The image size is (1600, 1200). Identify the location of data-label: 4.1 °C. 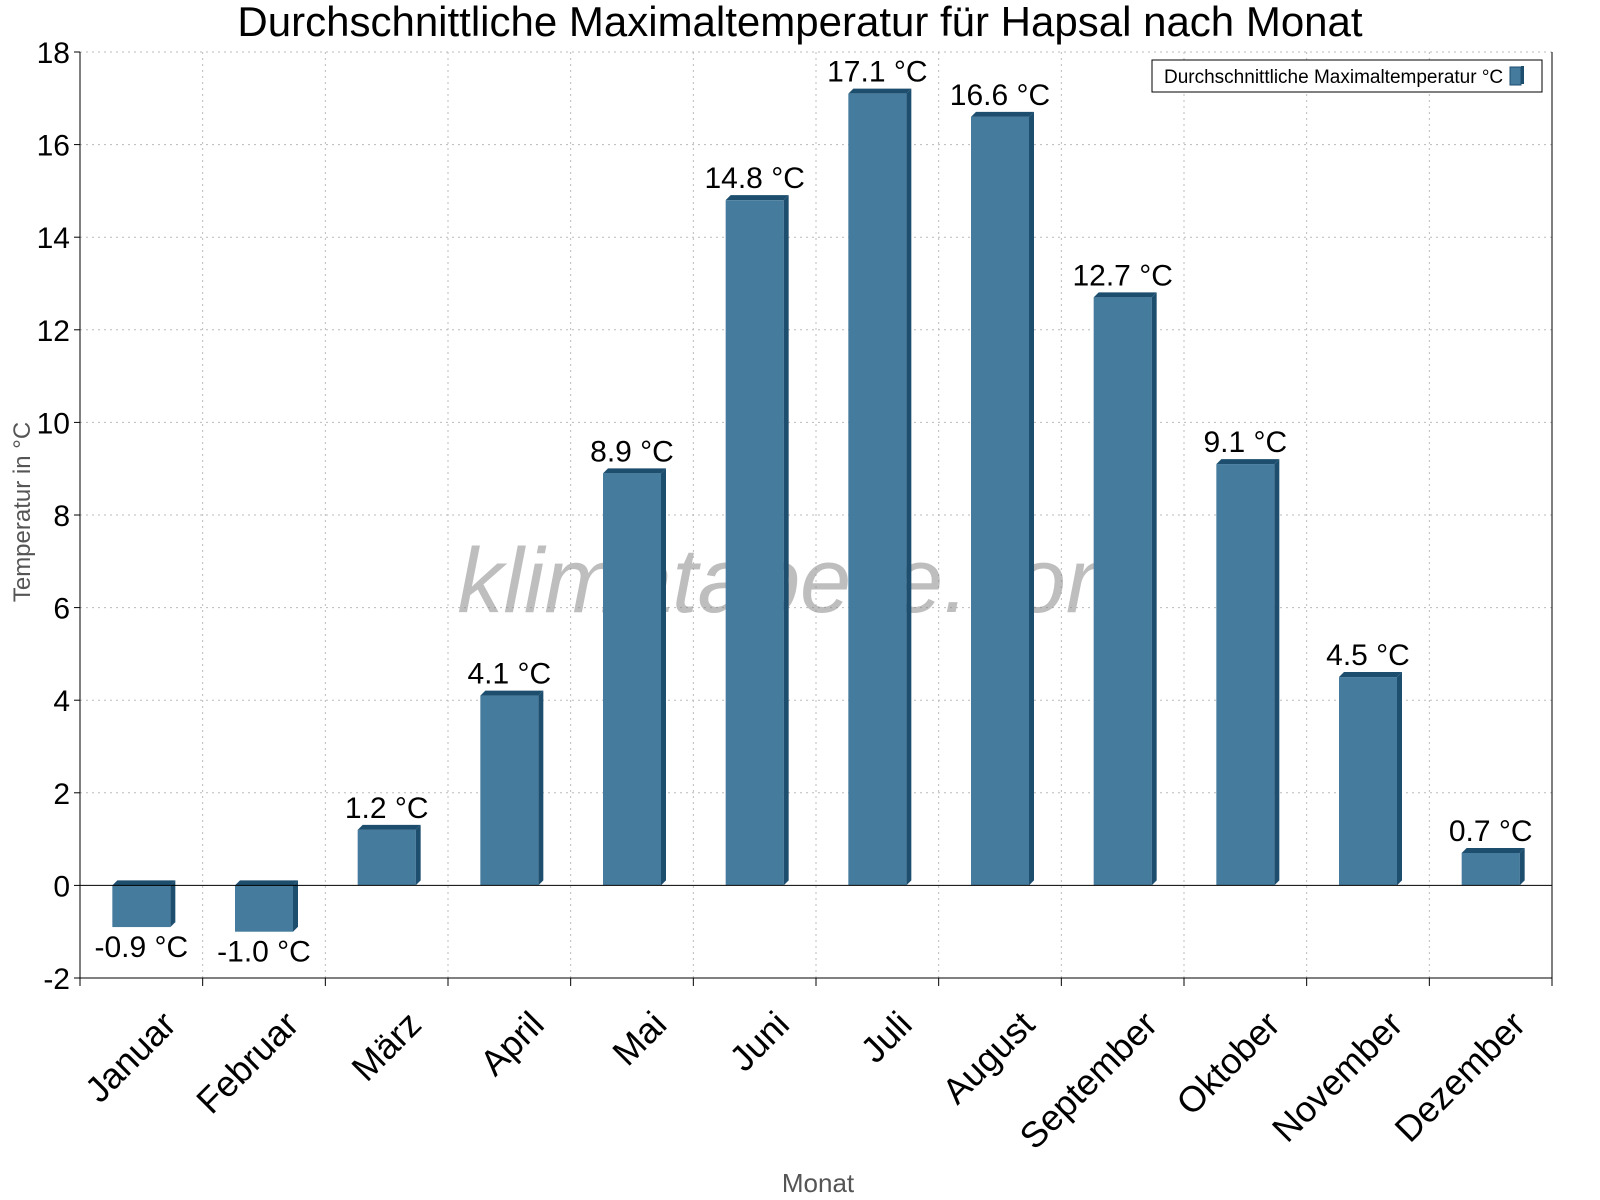
(509, 674).